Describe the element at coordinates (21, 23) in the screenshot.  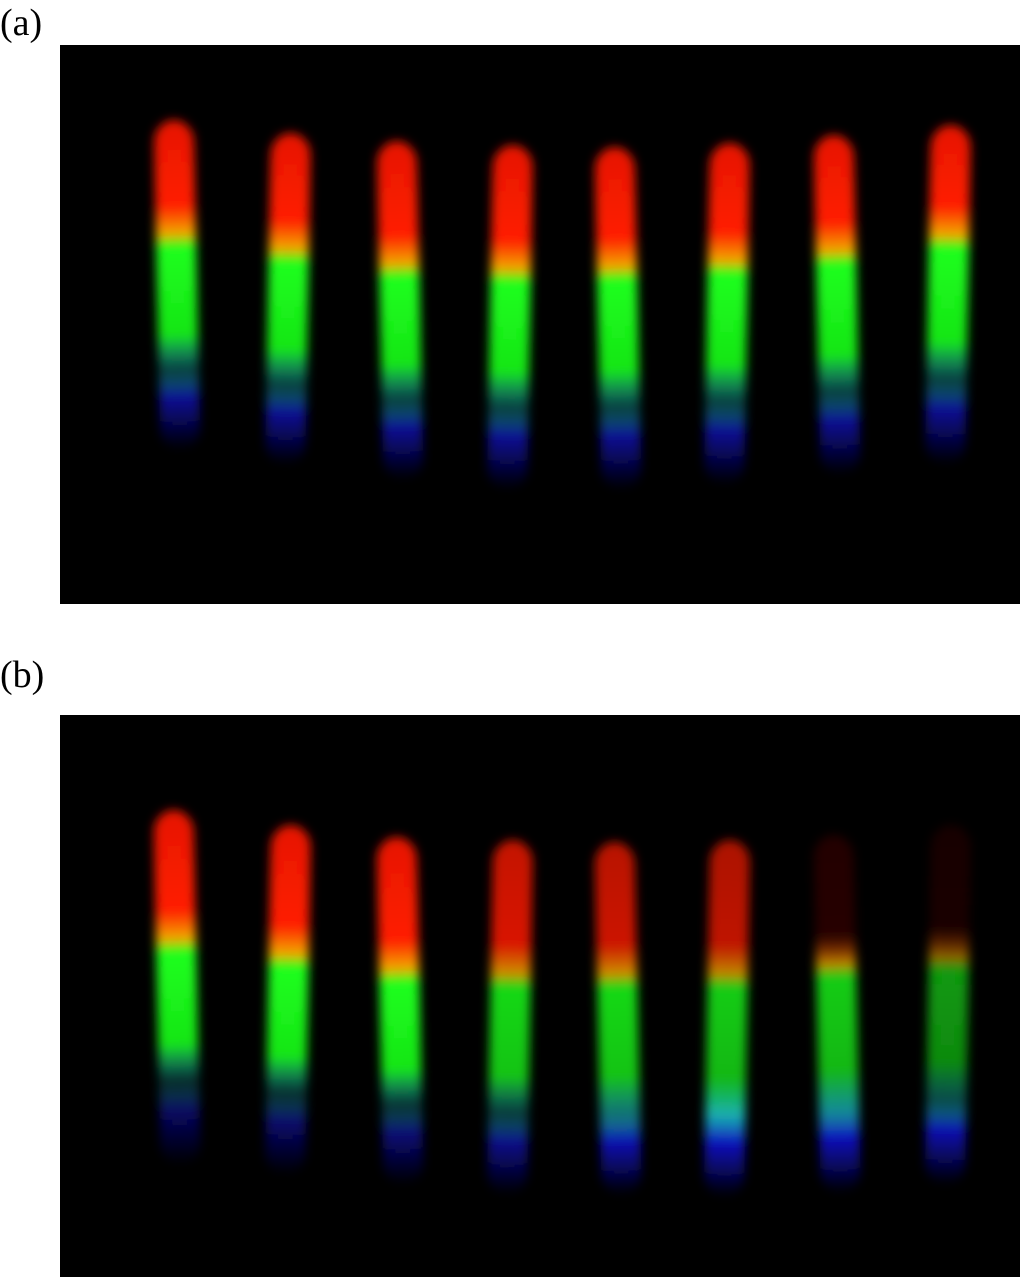
I see `panel-a-label: (a)` at that location.